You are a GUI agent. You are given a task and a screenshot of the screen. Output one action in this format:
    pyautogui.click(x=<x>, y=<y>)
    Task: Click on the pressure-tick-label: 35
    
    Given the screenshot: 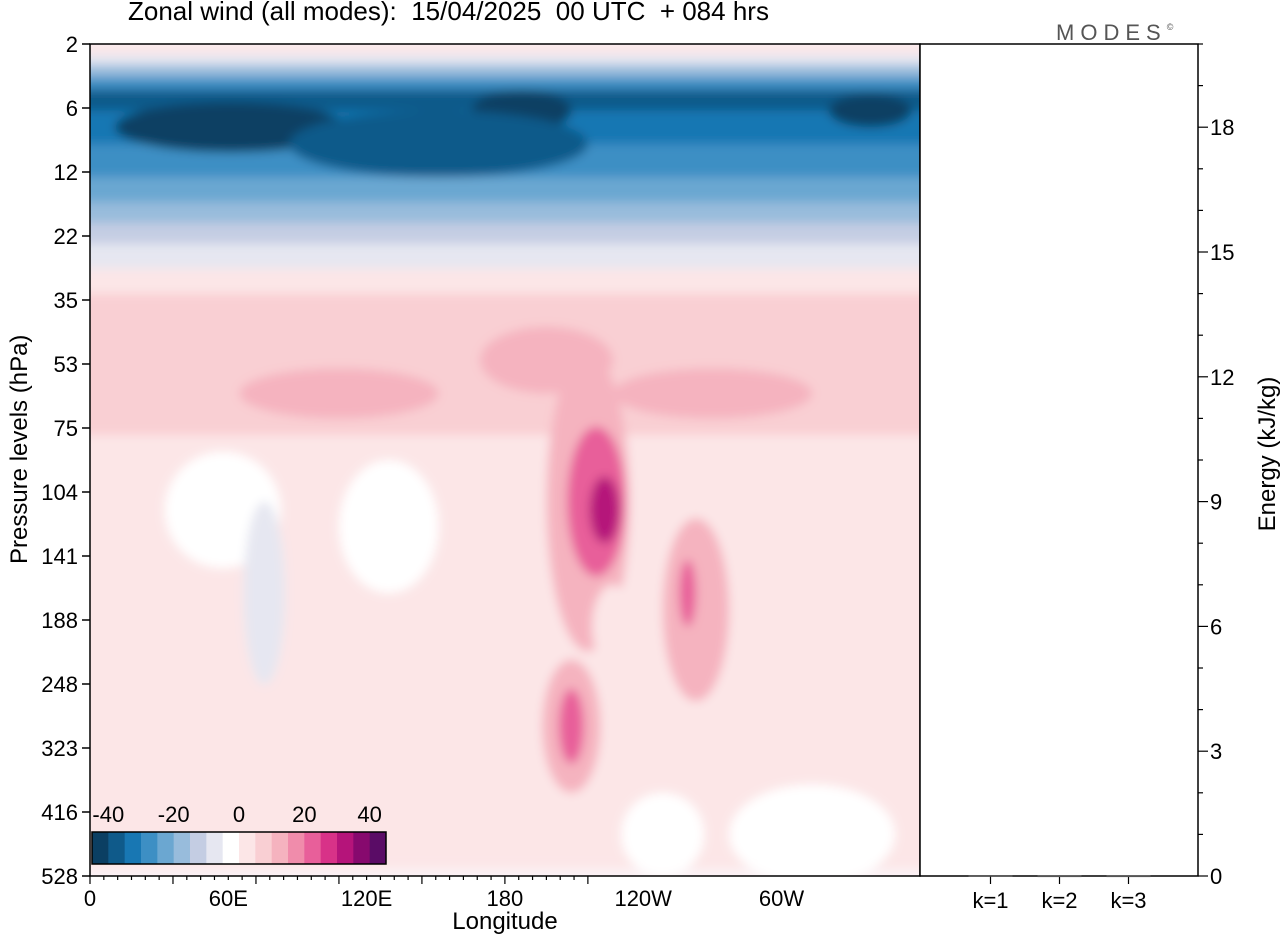 What is the action you would take?
    pyautogui.click(x=66, y=300)
    